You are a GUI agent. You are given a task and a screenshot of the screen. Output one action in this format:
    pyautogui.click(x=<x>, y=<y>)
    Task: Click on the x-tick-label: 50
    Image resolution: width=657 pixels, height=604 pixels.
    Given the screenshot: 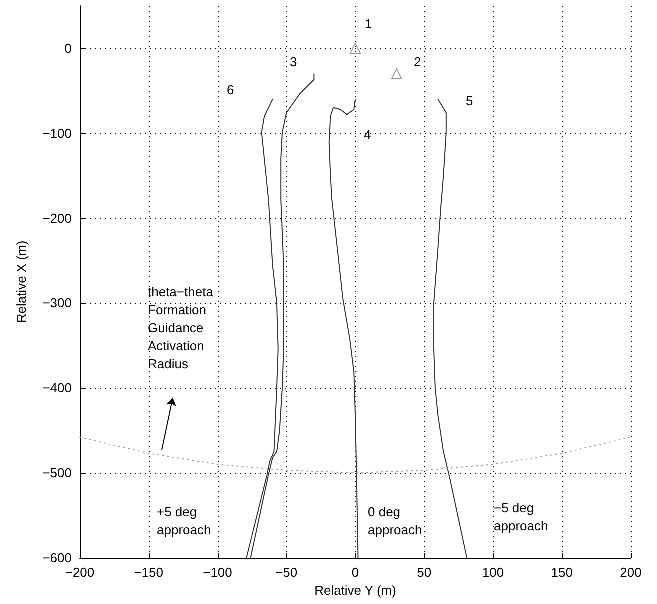 What is the action you would take?
    pyautogui.click(x=424, y=572)
    